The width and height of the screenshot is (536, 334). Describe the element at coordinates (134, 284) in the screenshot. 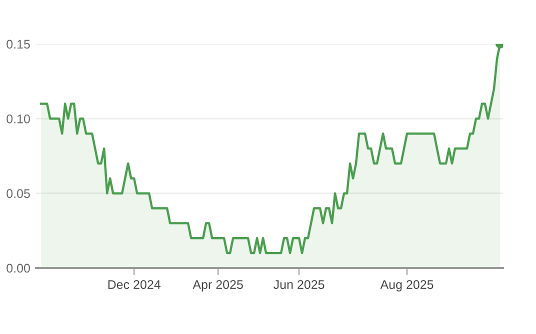

I see `x-tick-label: Dec 2024` at that location.